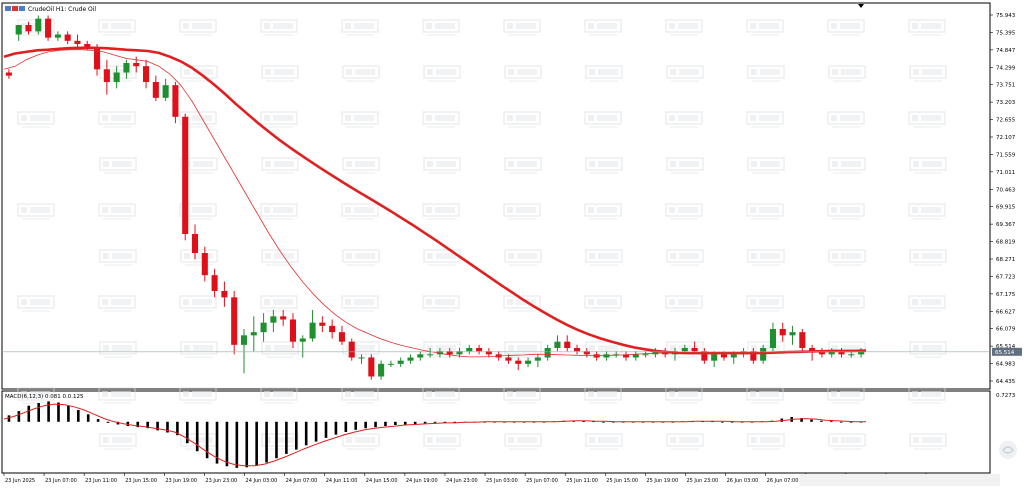 Image resolution: width=1024 pixels, height=494 pixels. Describe the element at coordinates (20, 481) in the screenshot. I see `time-tick-label: 23 Jun 2025` at that location.